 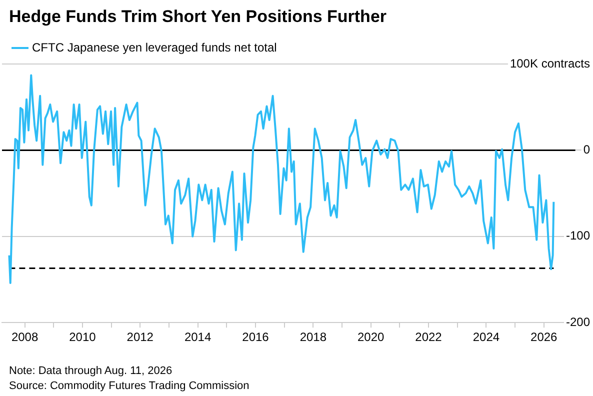 What do you see at coordinates (129, 386) in the screenshot?
I see `source-note: Source: Commodity Futures Trading Commission` at bounding box center [129, 386].